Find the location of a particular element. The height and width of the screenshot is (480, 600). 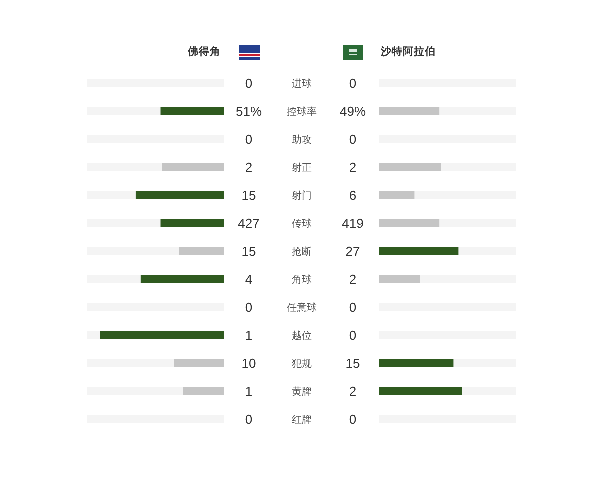

y-tick-label: 进球 is located at coordinates (302, 84).